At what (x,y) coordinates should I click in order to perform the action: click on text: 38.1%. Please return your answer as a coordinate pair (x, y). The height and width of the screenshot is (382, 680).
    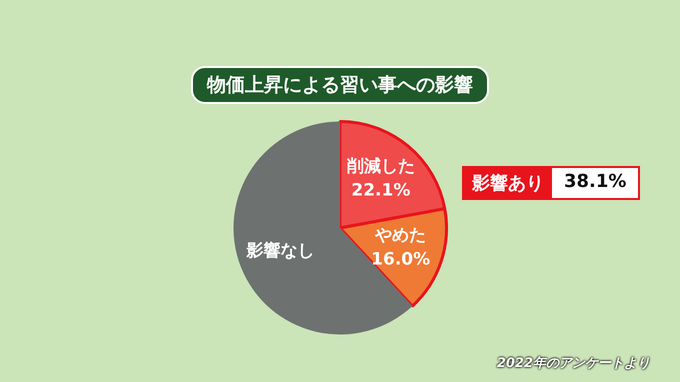
    Looking at the image, I should click on (595, 182).